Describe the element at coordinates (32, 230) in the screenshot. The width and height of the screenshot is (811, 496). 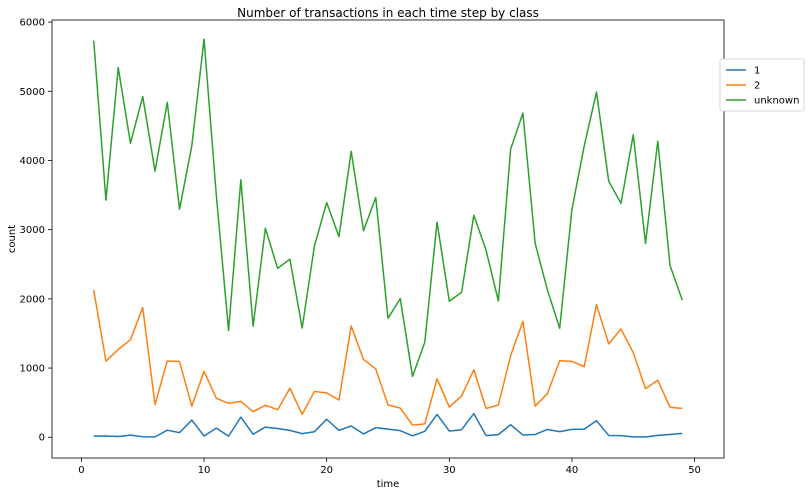
I see `y-tick-label: 3000` at that location.